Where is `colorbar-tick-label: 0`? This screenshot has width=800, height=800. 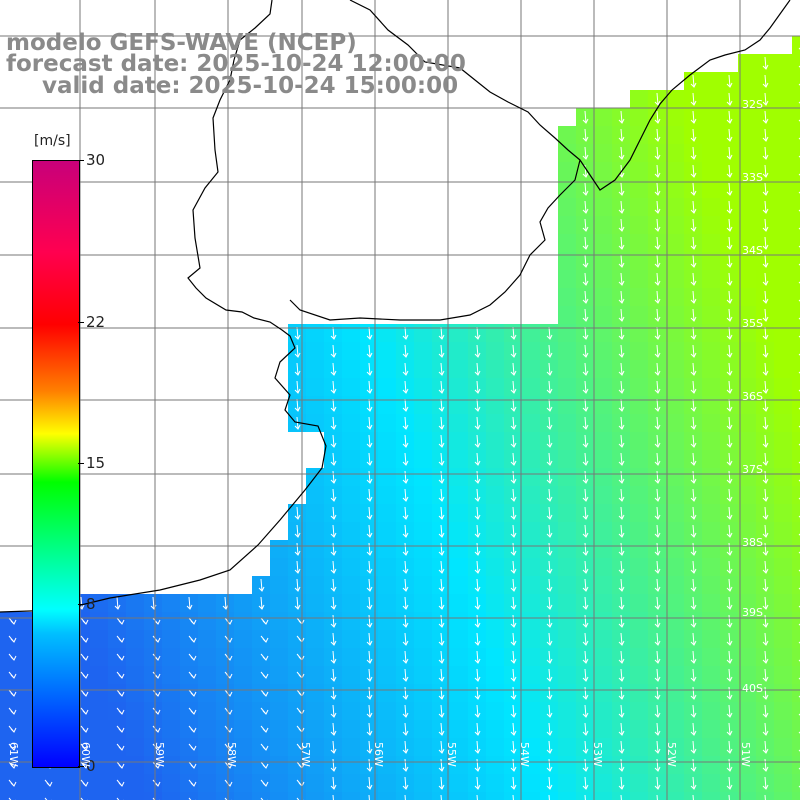 colorbar-tick-label: 0 is located at coordinates (91, 766).